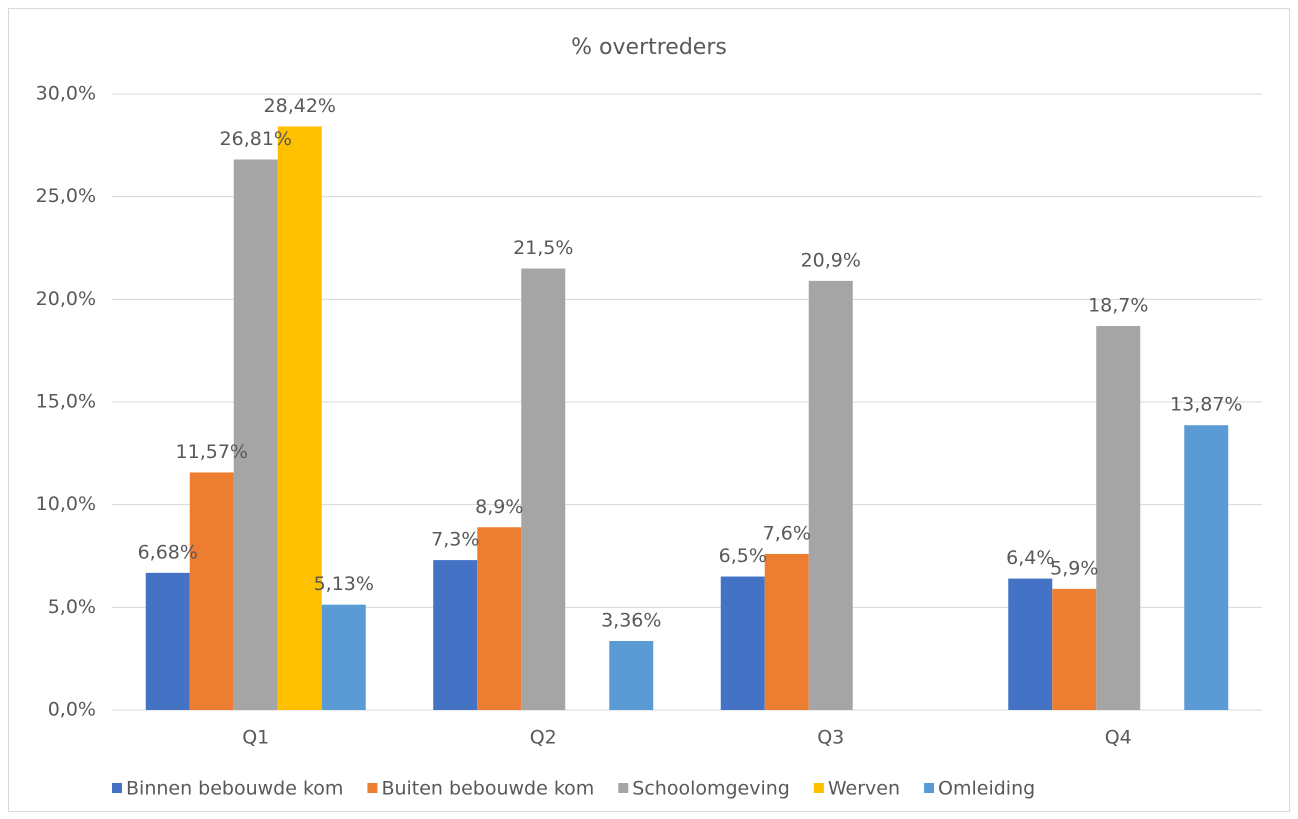 The height and width of the screenshot is (819, 1298). Describe the element at coordinates (1030, 558) in the screenshot. I see `data-label: 6,4%` at that location.